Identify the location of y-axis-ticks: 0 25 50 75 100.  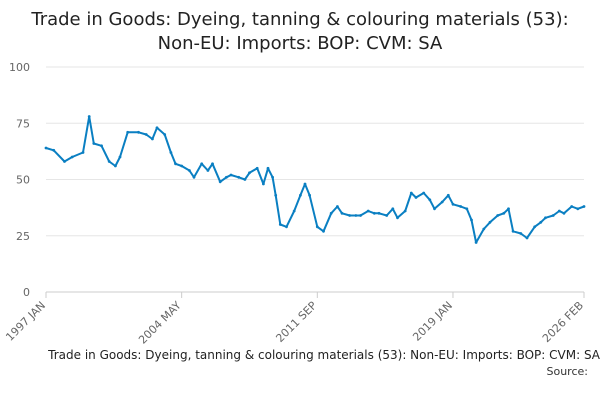
(19, 180).